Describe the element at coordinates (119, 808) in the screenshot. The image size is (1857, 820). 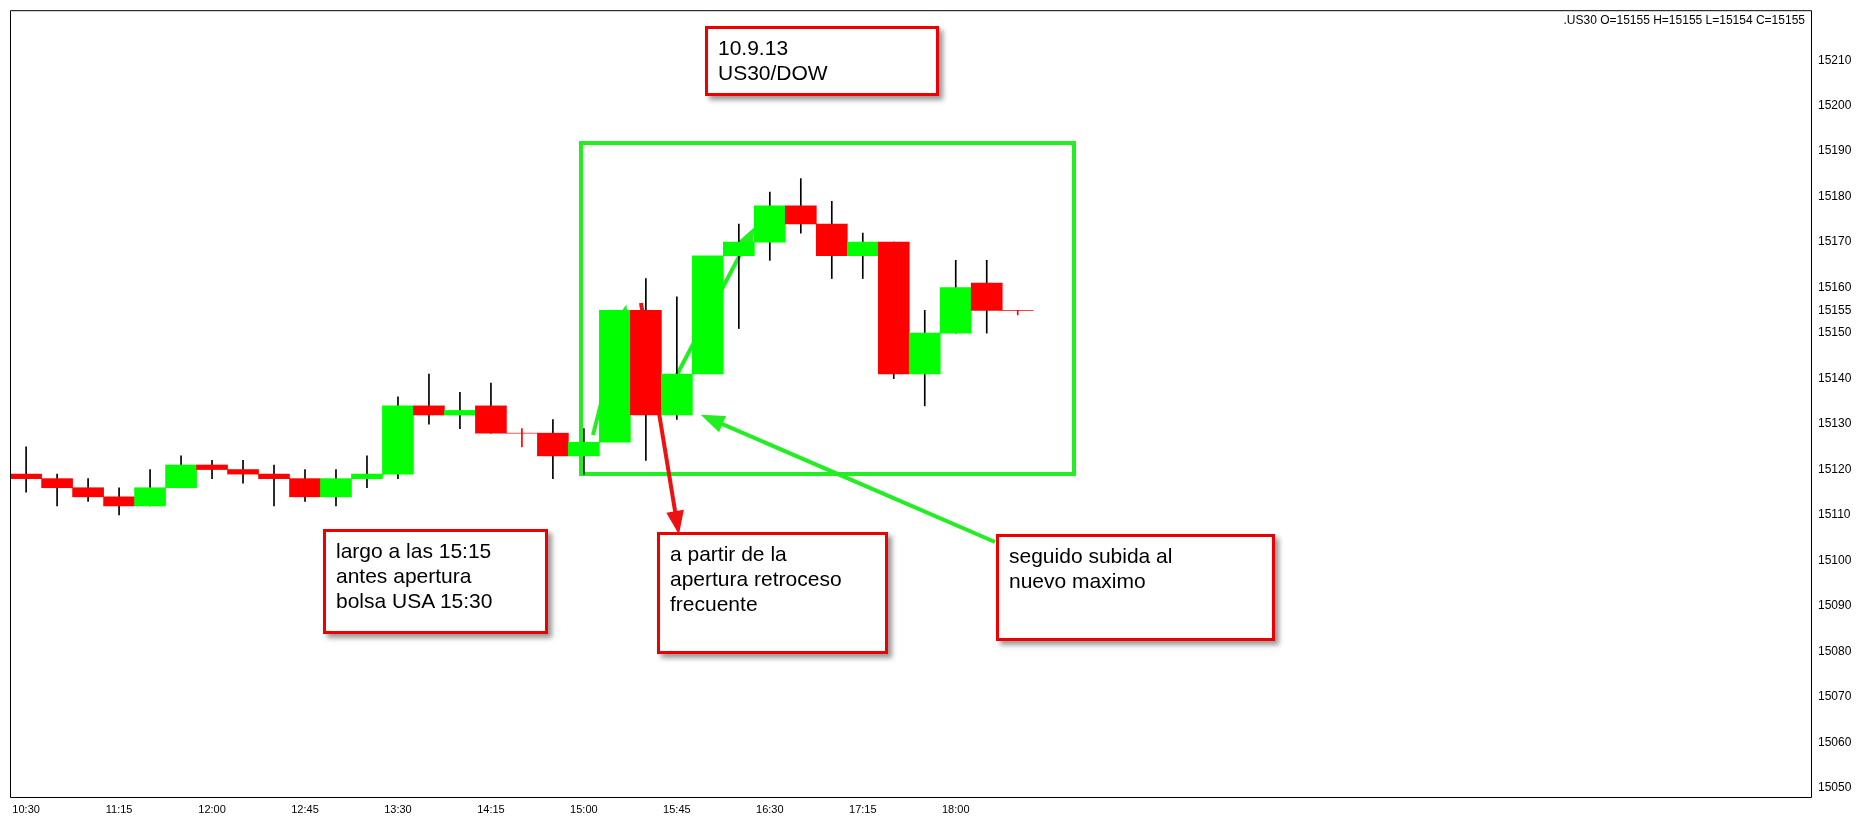
I see `x-tick-label: 11:15` at that location.